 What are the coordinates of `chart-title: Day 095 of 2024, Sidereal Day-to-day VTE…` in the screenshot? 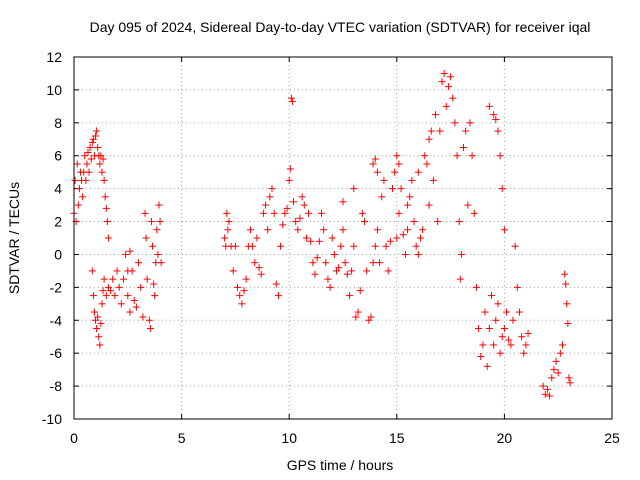 It's located at (340, 27).